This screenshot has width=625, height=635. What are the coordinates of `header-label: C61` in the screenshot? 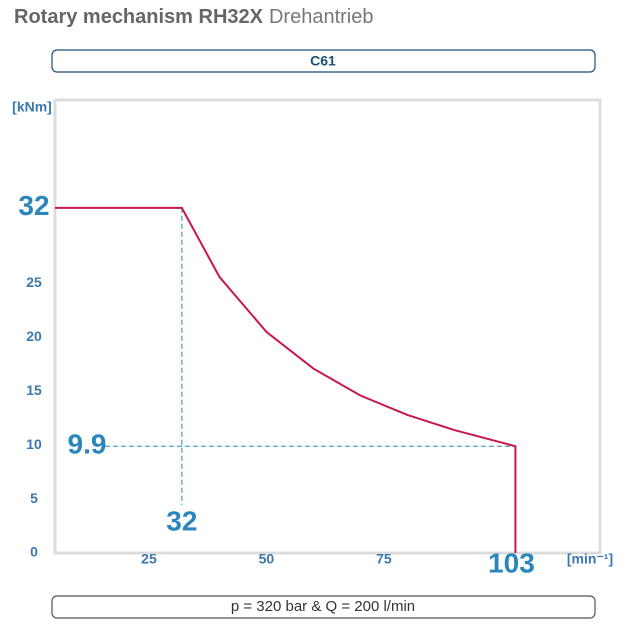 It's located at (323, 61).